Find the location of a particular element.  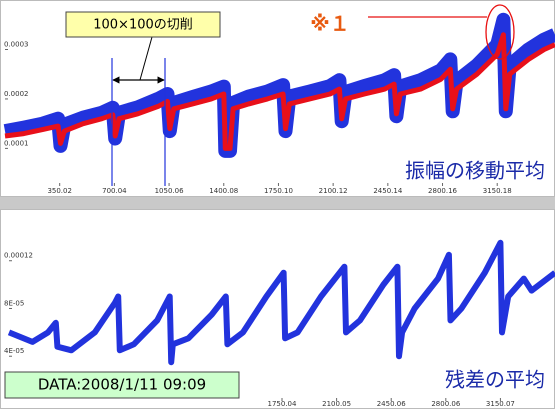

x-tick-label: 700.04 is located at coordinates (114, 191).